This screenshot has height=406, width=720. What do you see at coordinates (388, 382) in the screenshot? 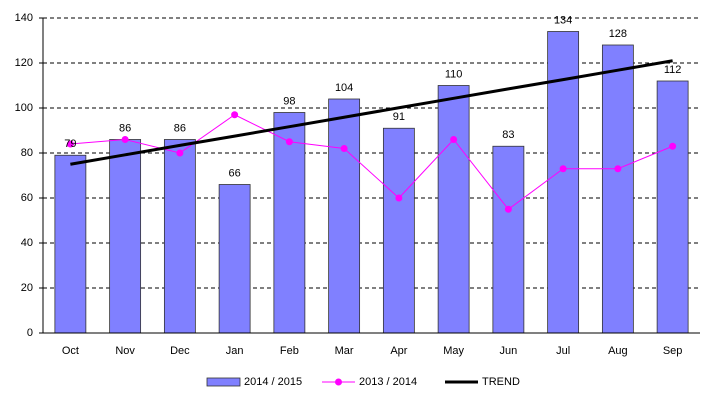
I see `legend-label: 2013 / 2014` at bounding box center [388, 382].